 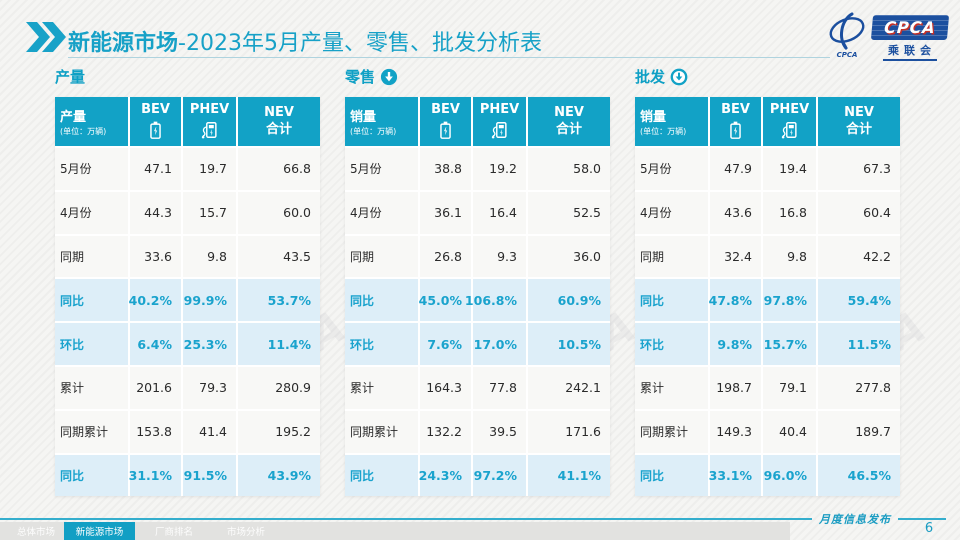 I want to click on cell-phev: 77.8, so click(x=499, y=387).